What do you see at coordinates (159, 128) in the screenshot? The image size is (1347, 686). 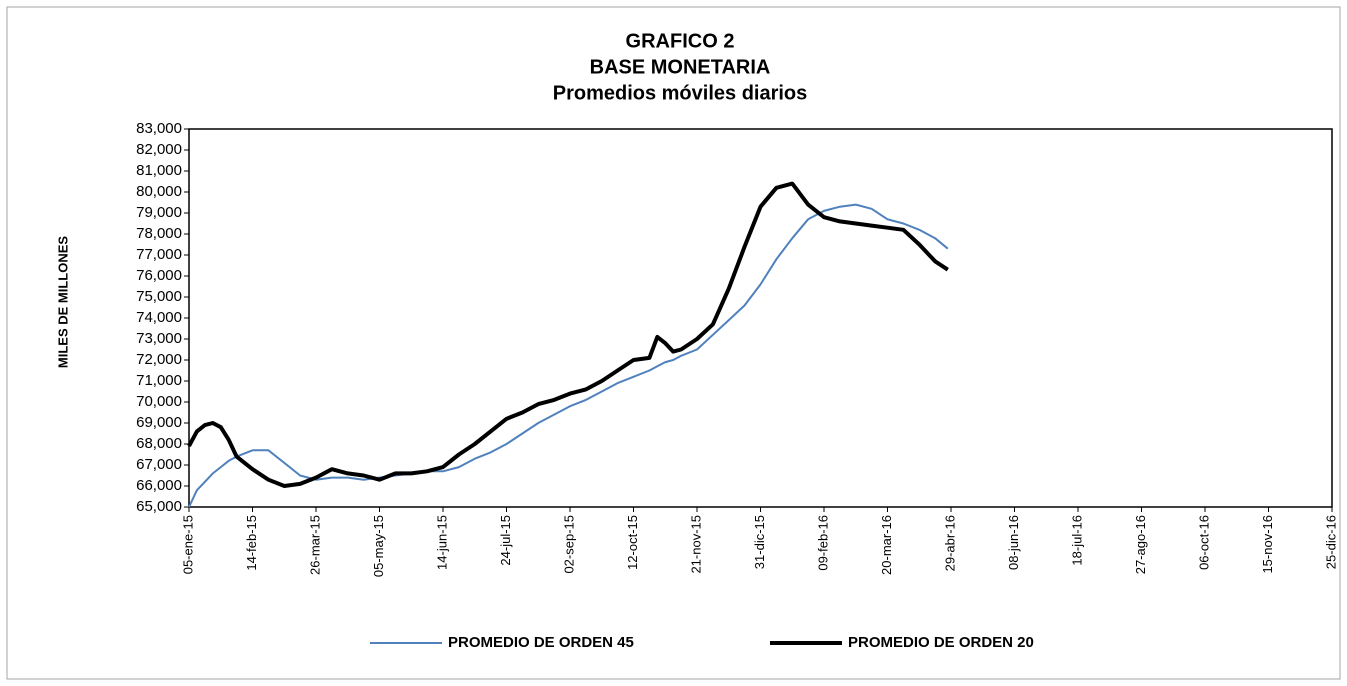 I see `y-tick-label: 83,000` at bounding box center [159, 128].